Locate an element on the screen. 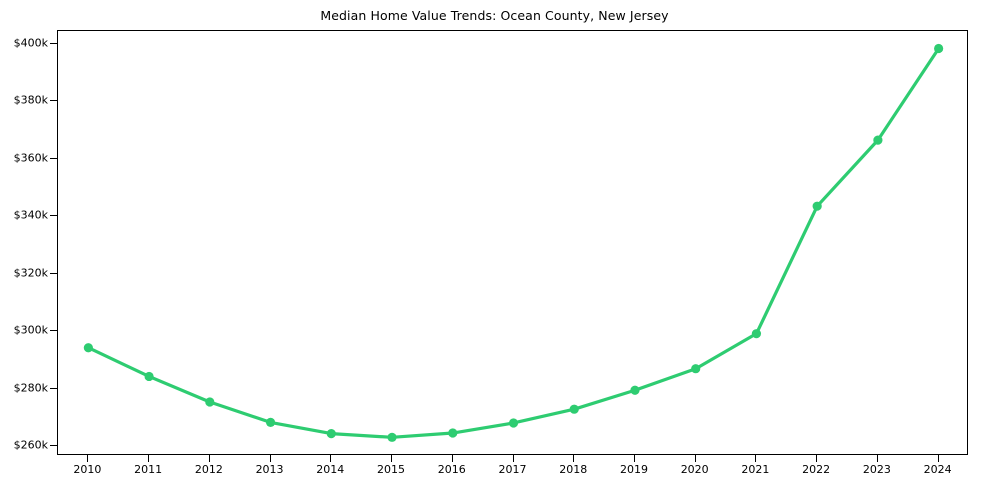 Image resolution: width=989 pixels, height=490 pixels. x-axis-tick-label: 2021 is located at coordinates (755, 469).